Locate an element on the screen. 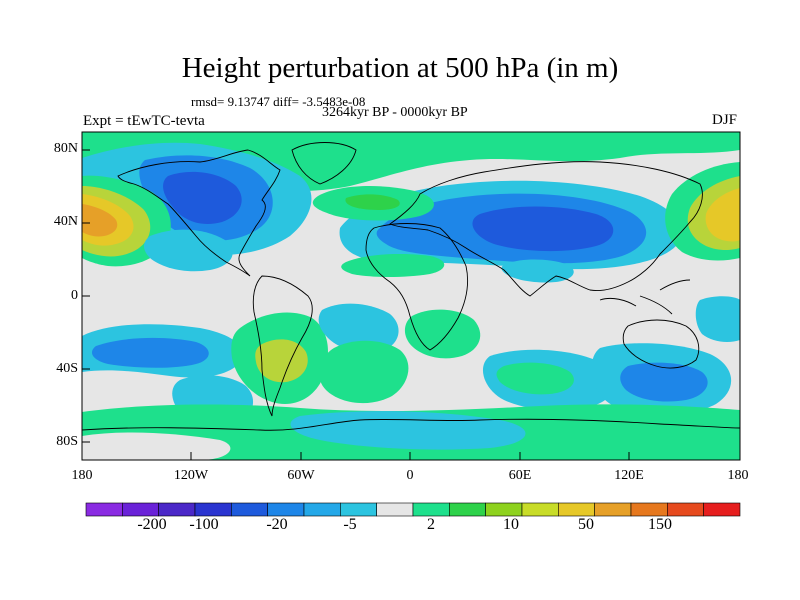  colorbar-label-minus-100: -100 is located at coordinates (204, 524).